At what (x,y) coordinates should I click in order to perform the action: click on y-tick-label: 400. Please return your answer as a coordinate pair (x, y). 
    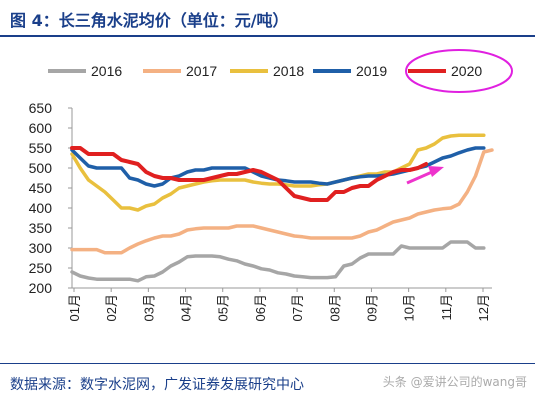
    Looking at the image, I should click on (41, 208).